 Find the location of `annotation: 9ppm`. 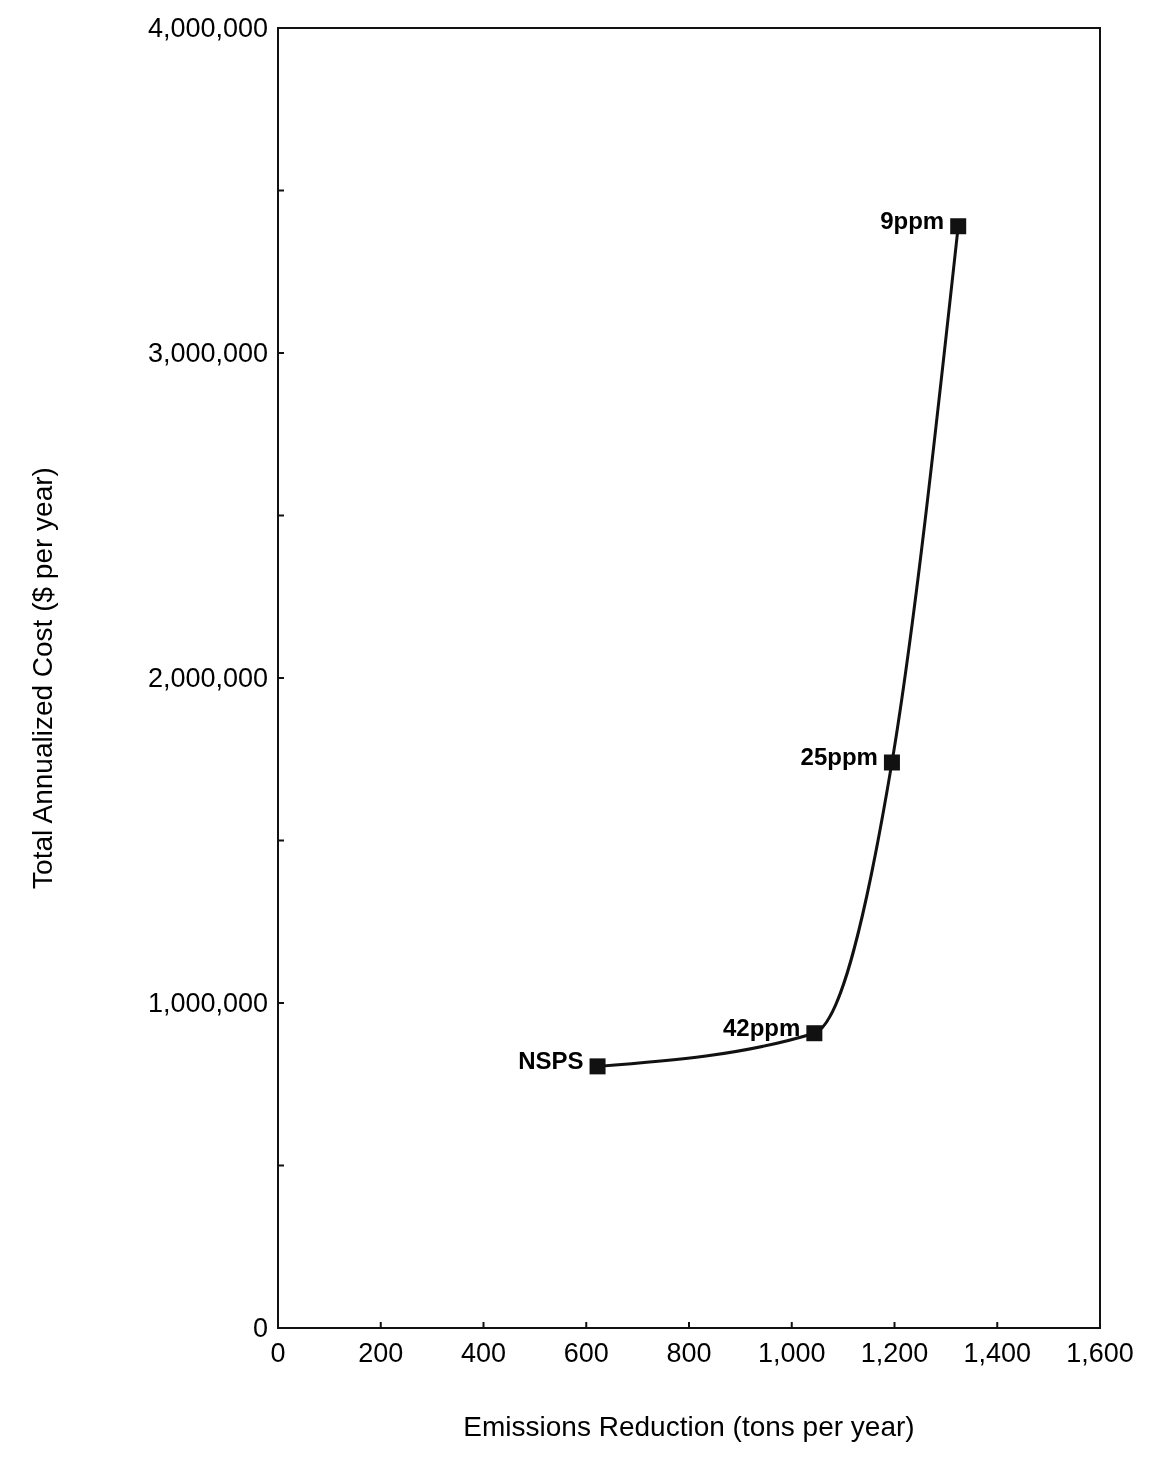

annotation: 9ppm is located at coordinates (912, 220).